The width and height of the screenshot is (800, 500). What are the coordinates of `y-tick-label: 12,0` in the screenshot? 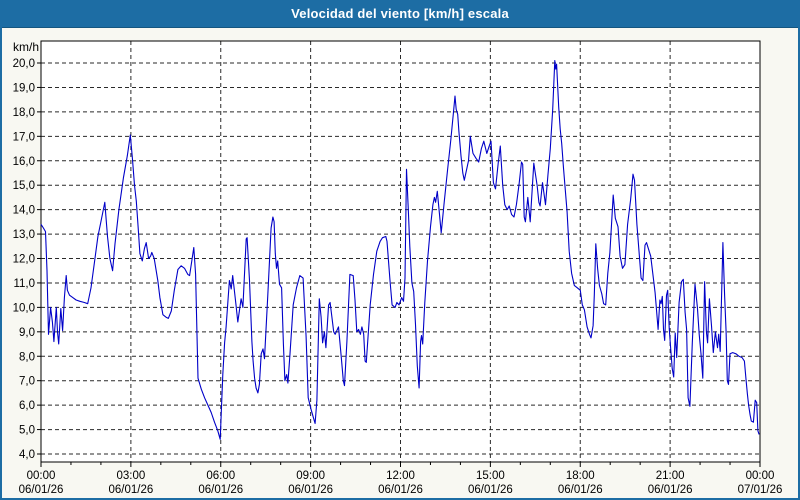 It's located at (24, 260).